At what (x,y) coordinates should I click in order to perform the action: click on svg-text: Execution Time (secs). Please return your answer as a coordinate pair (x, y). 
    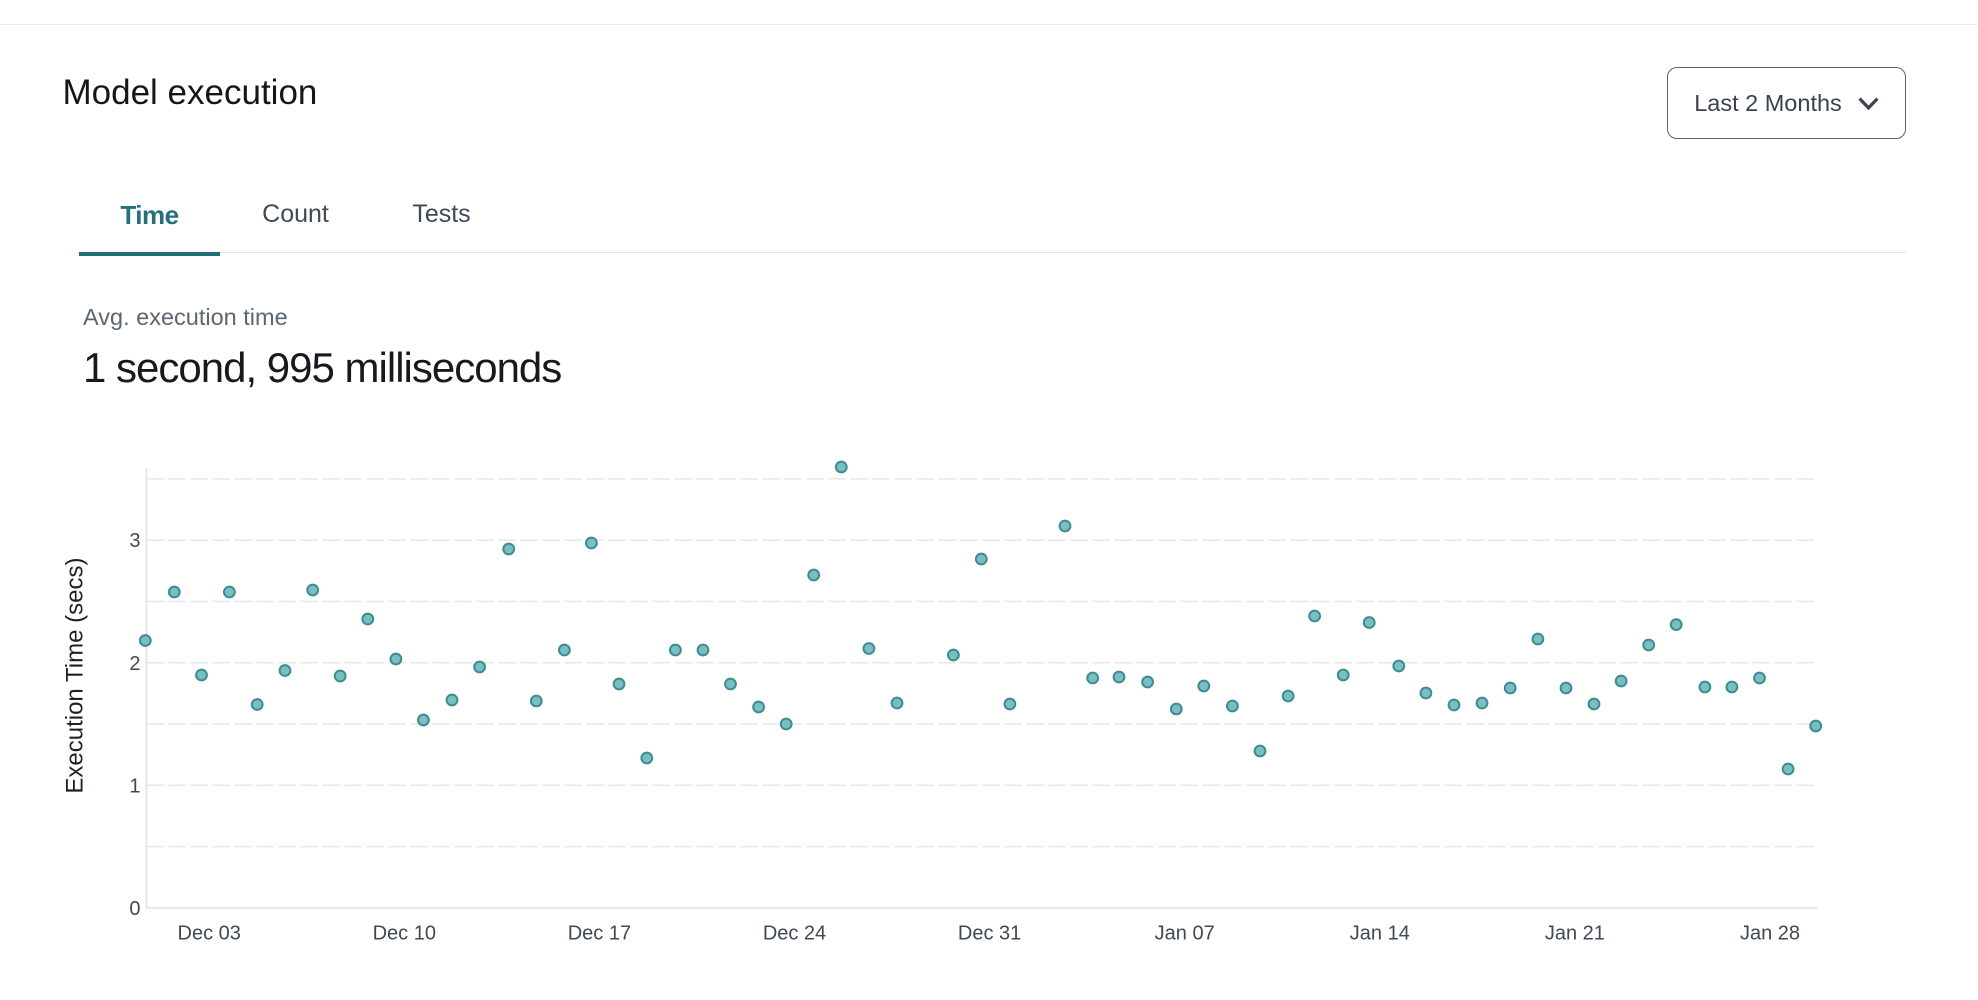
    Looking at the image, I should click on (75, 676).